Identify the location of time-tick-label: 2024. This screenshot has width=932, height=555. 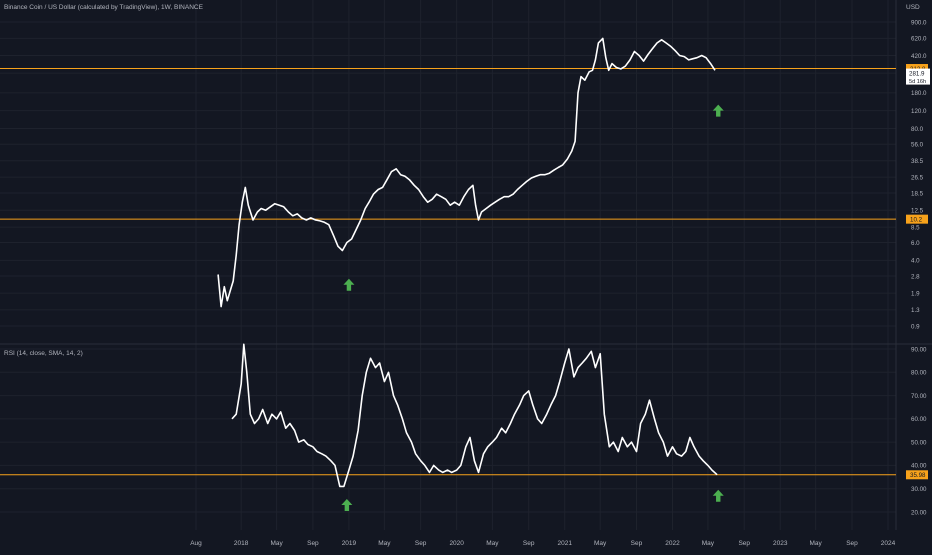
(888, 543).